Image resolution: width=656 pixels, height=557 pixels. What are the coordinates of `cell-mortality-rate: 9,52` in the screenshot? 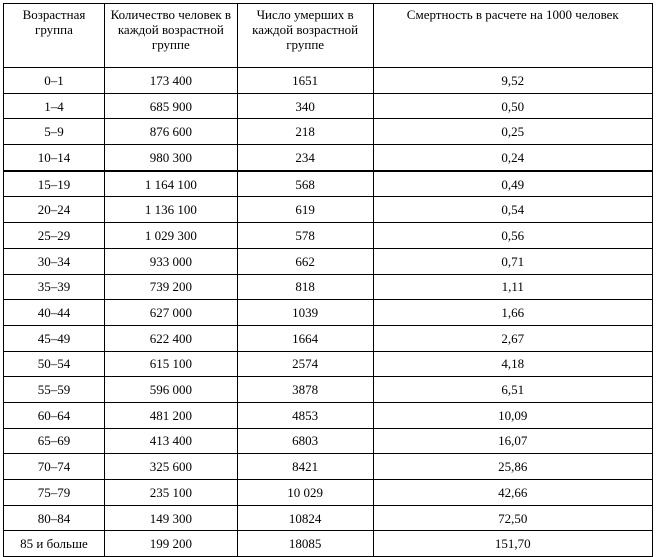 It's located at (513, 80).